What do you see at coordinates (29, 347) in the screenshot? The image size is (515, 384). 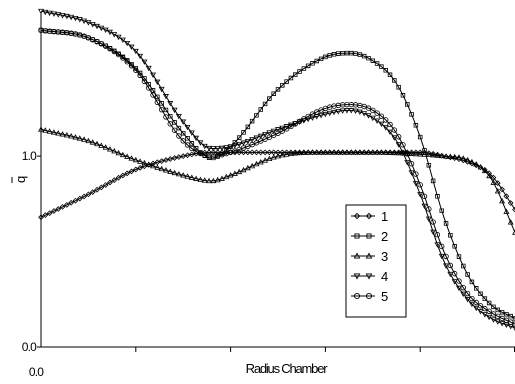 I see `y-tick-label-0: 0.0` at bounding box center [29, 347].